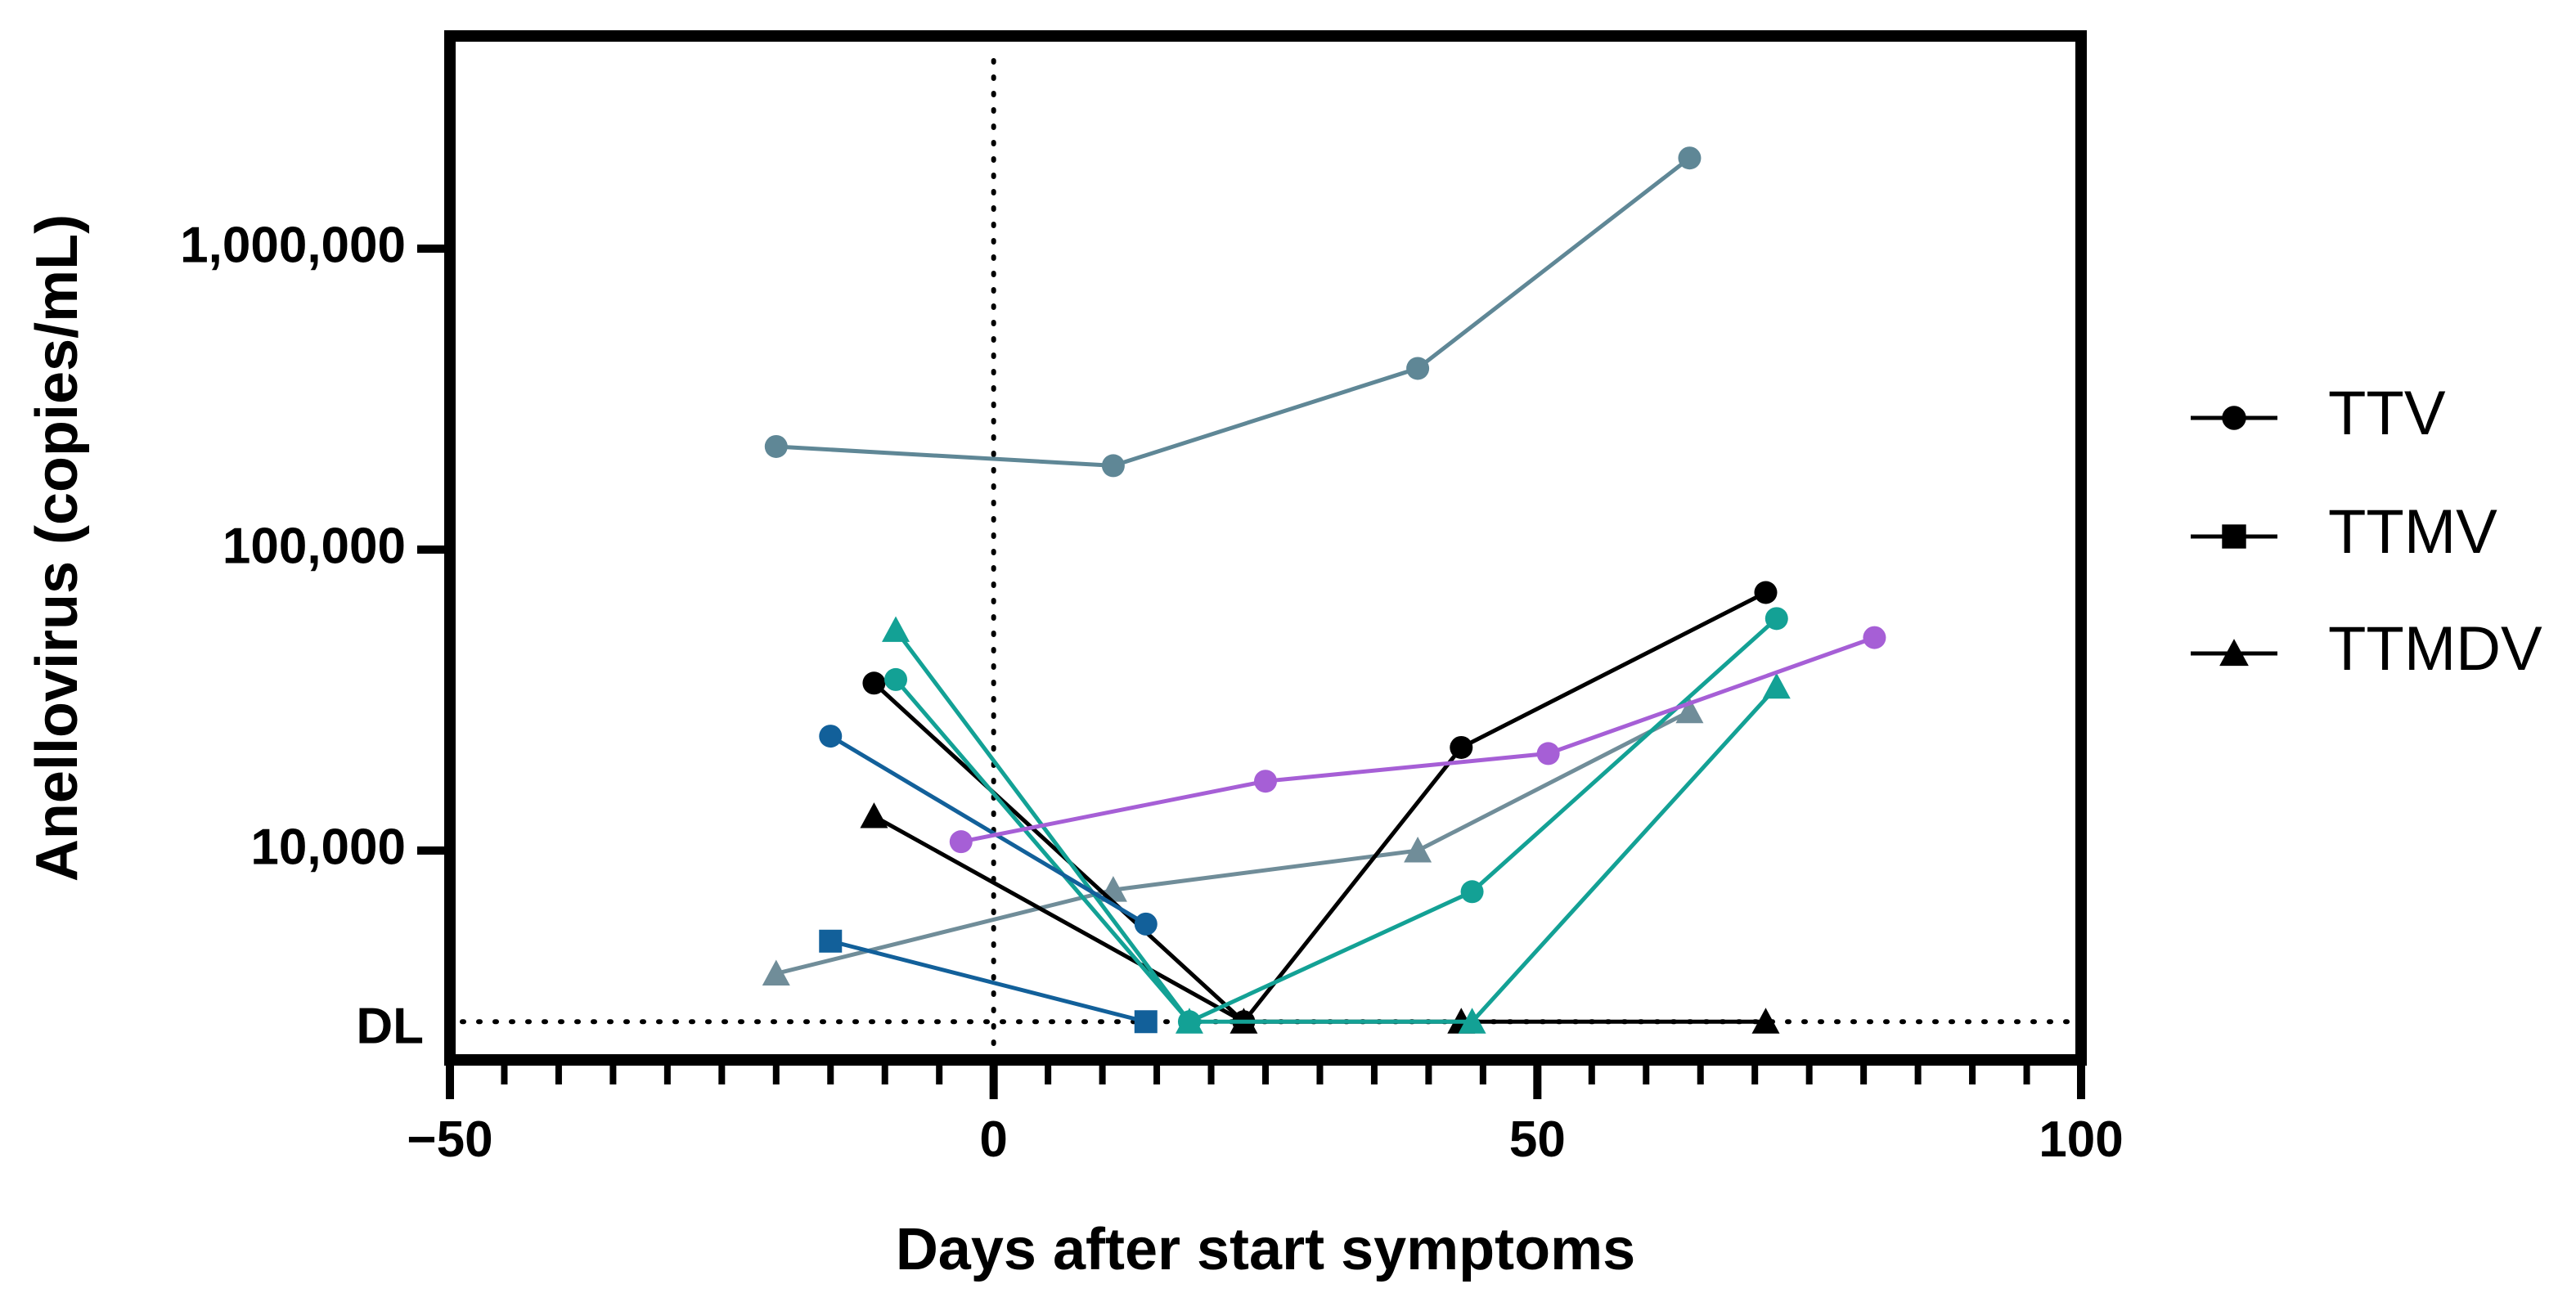 The image size is (2576, 1311). Describe the element at coordinates (993, 1139) in the screenshot. I see `x-tick-label: 0` at that location.